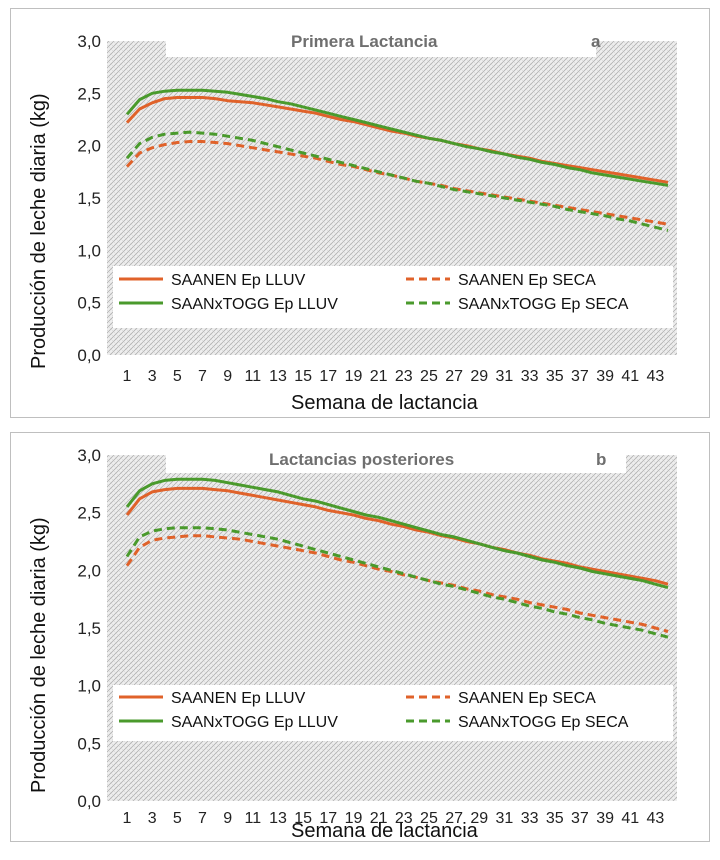  I want to click on chart-title: Primera Lactancia, so click(364, 41).